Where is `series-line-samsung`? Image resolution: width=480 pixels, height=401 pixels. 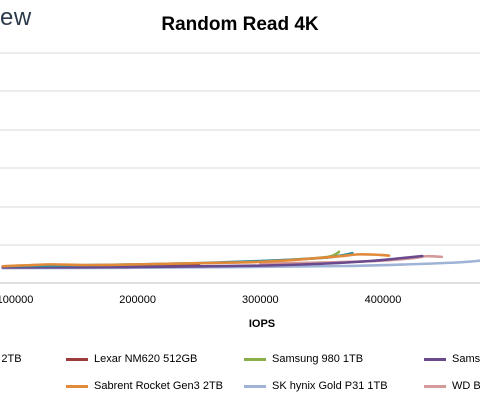 series-line-samsung is located at coordinates (212, 261).